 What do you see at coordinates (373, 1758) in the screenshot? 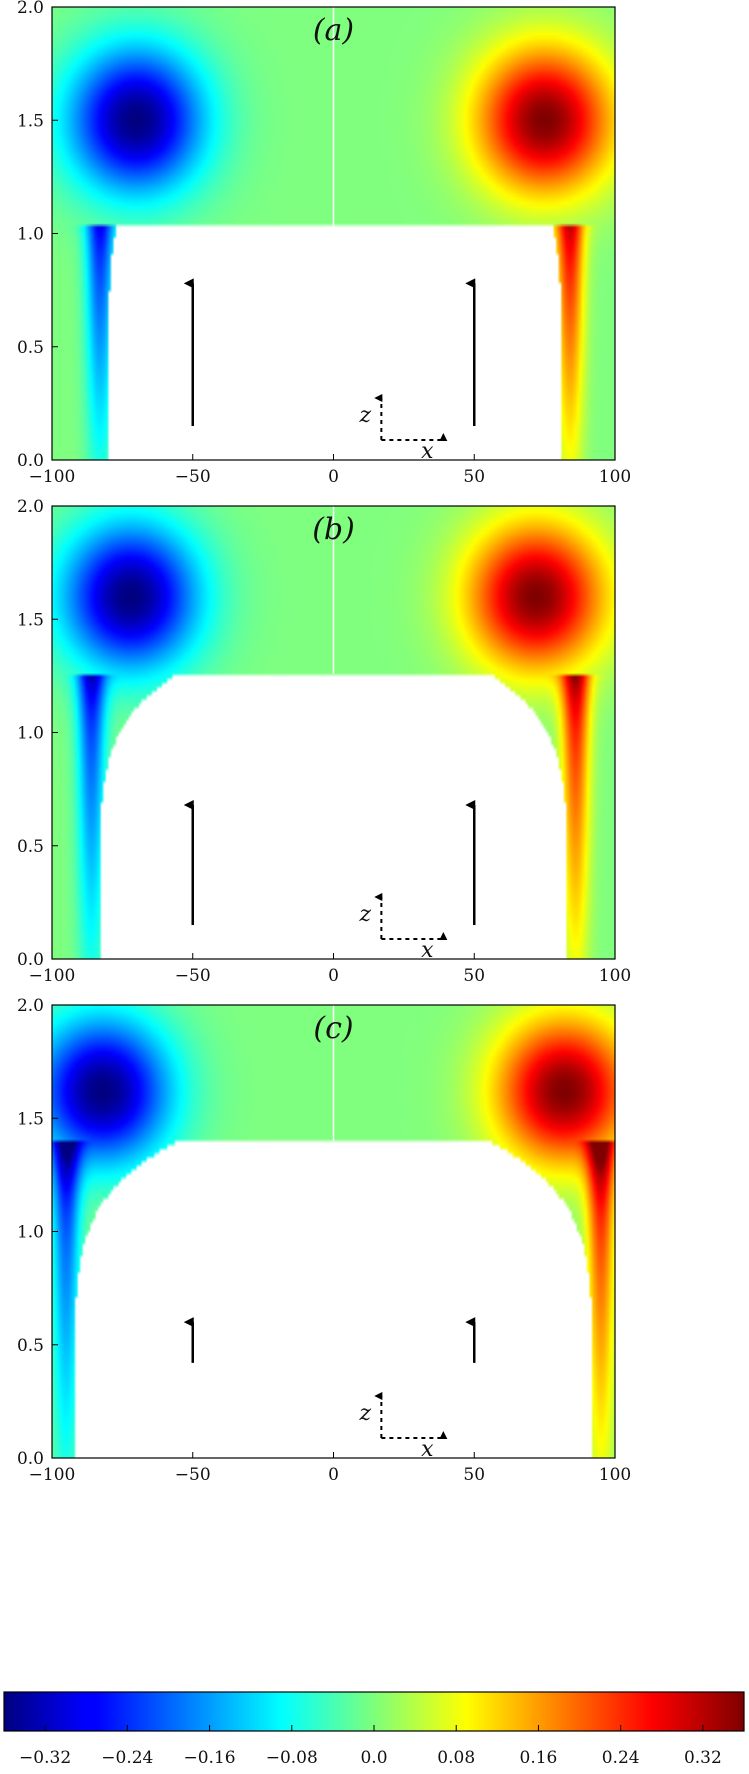
I see `colorbar-tick-label: 0.0` at bounding box center [373, 1758].